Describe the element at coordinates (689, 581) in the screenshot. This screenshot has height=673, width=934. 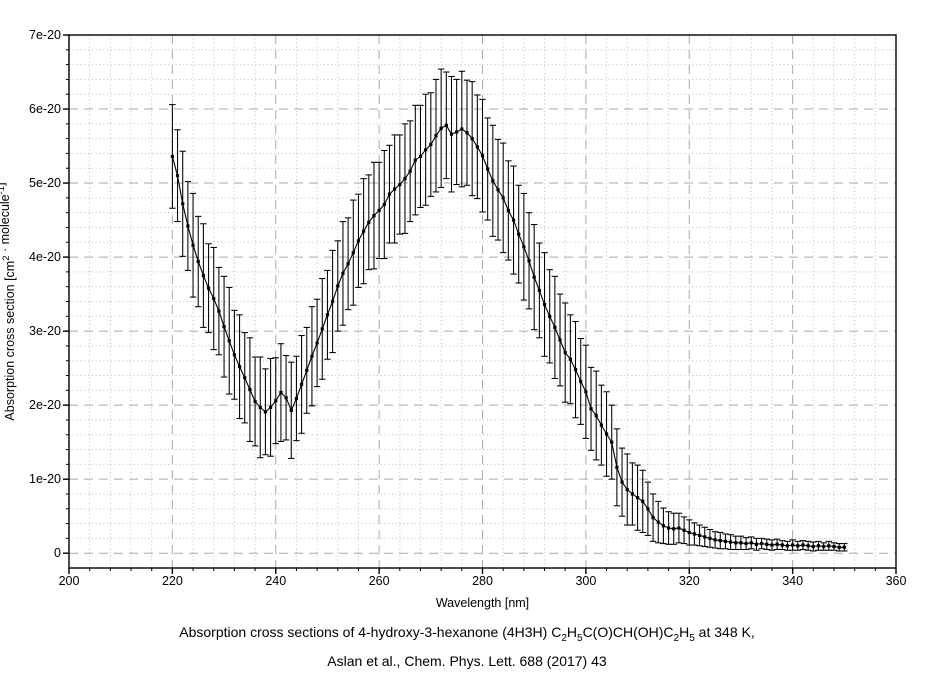
I see `svg-text: 320` at that location.